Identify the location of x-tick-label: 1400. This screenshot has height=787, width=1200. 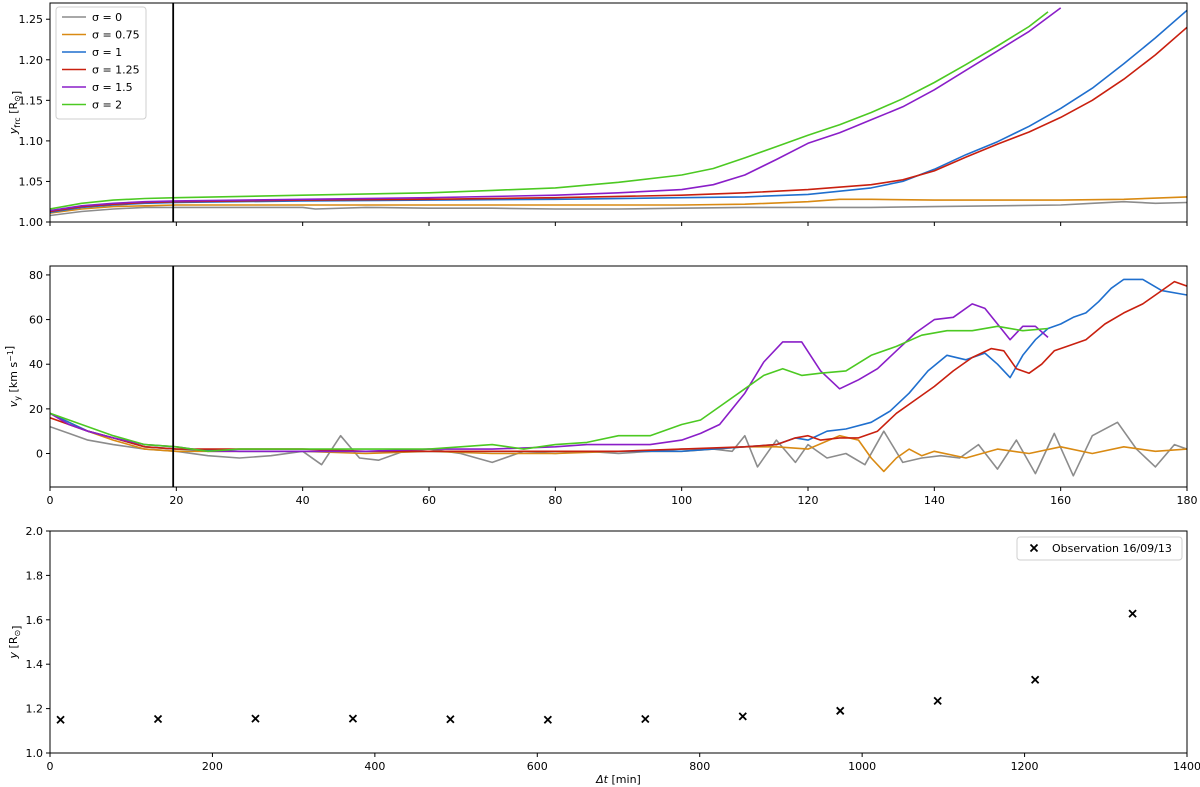
(1186, 766).